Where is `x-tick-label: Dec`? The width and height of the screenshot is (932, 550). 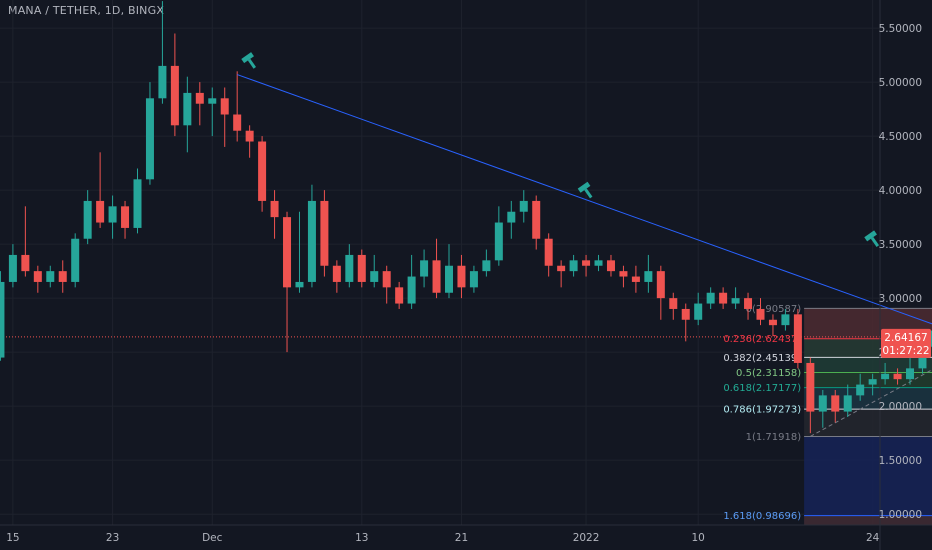 x-tick-label: Dec is located at coordinates (212, 538).